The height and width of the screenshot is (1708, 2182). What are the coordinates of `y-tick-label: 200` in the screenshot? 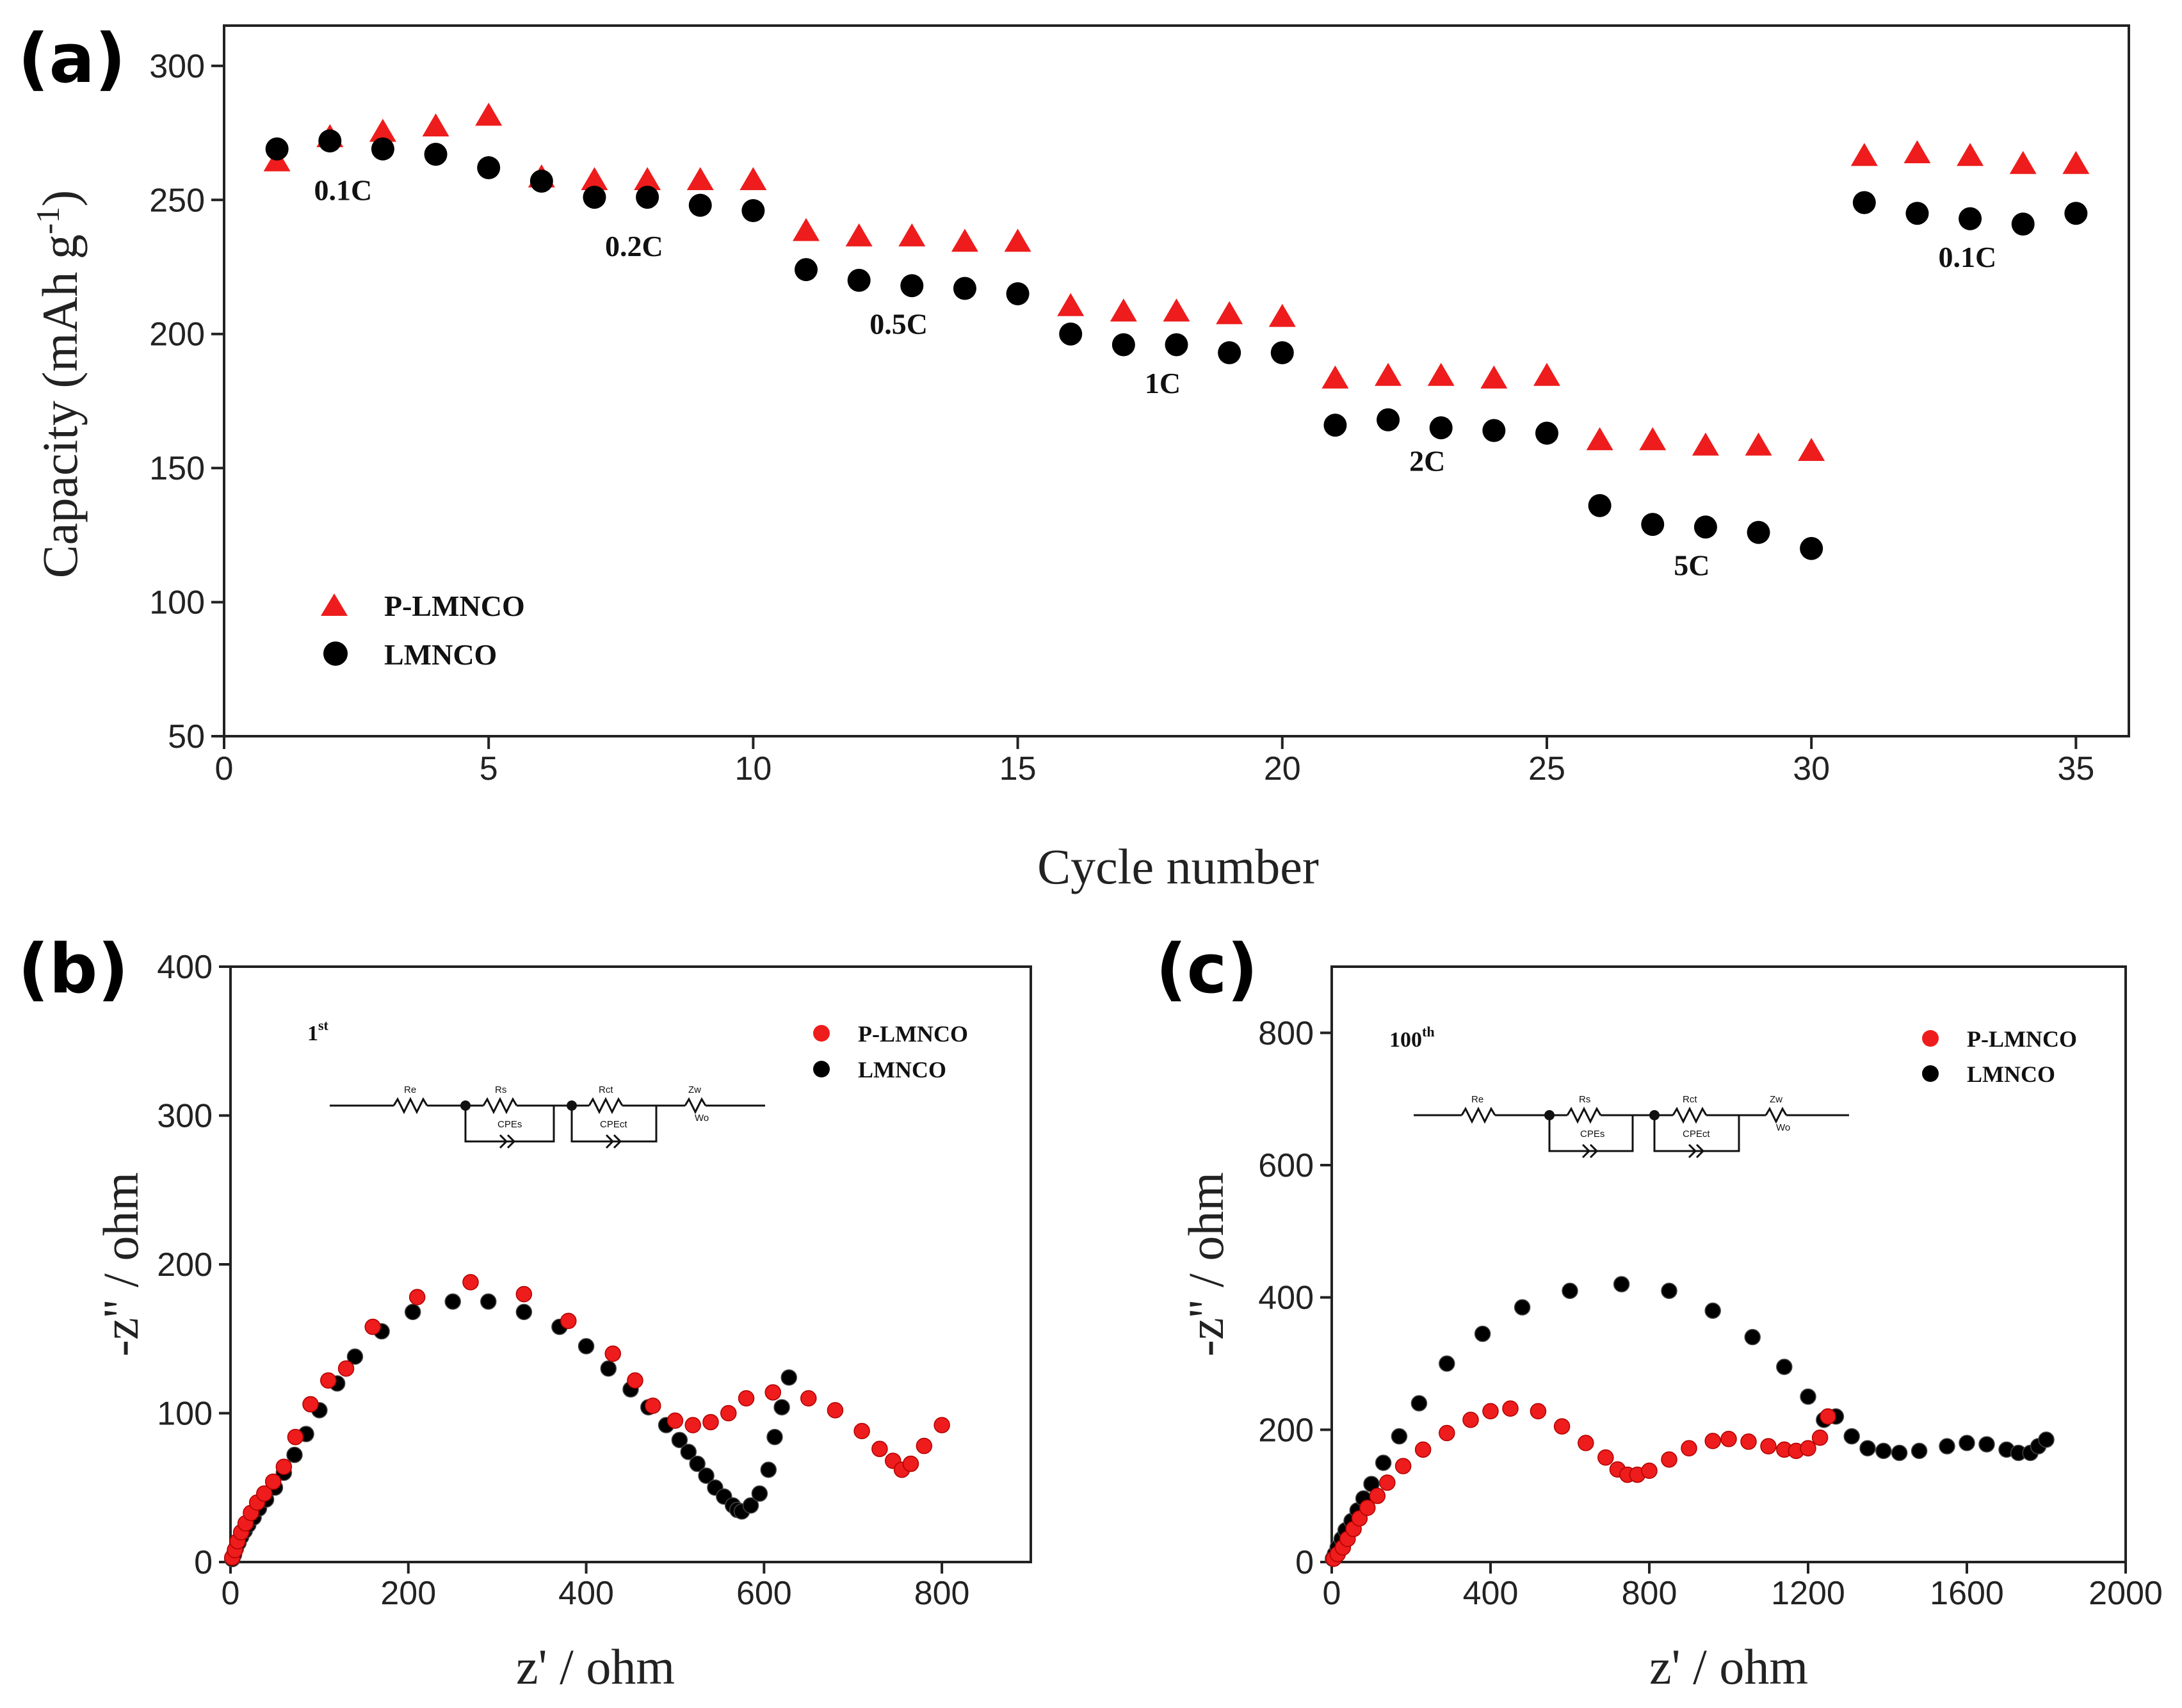 It's located at (177, 334).